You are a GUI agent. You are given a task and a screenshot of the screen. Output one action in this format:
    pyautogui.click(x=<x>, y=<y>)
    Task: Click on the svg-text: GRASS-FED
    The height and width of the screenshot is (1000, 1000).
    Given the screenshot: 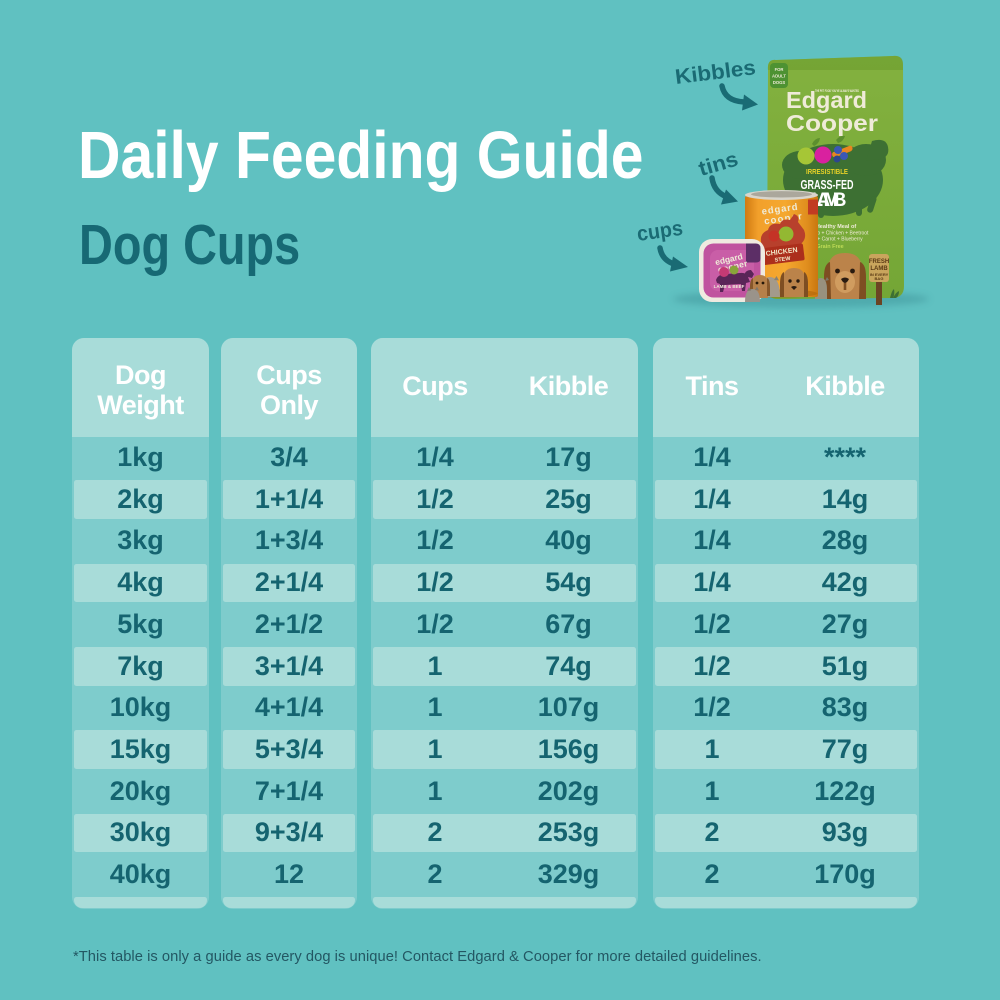 What is the action you would take?
    pyautogui.click(x=827, y=185)
    